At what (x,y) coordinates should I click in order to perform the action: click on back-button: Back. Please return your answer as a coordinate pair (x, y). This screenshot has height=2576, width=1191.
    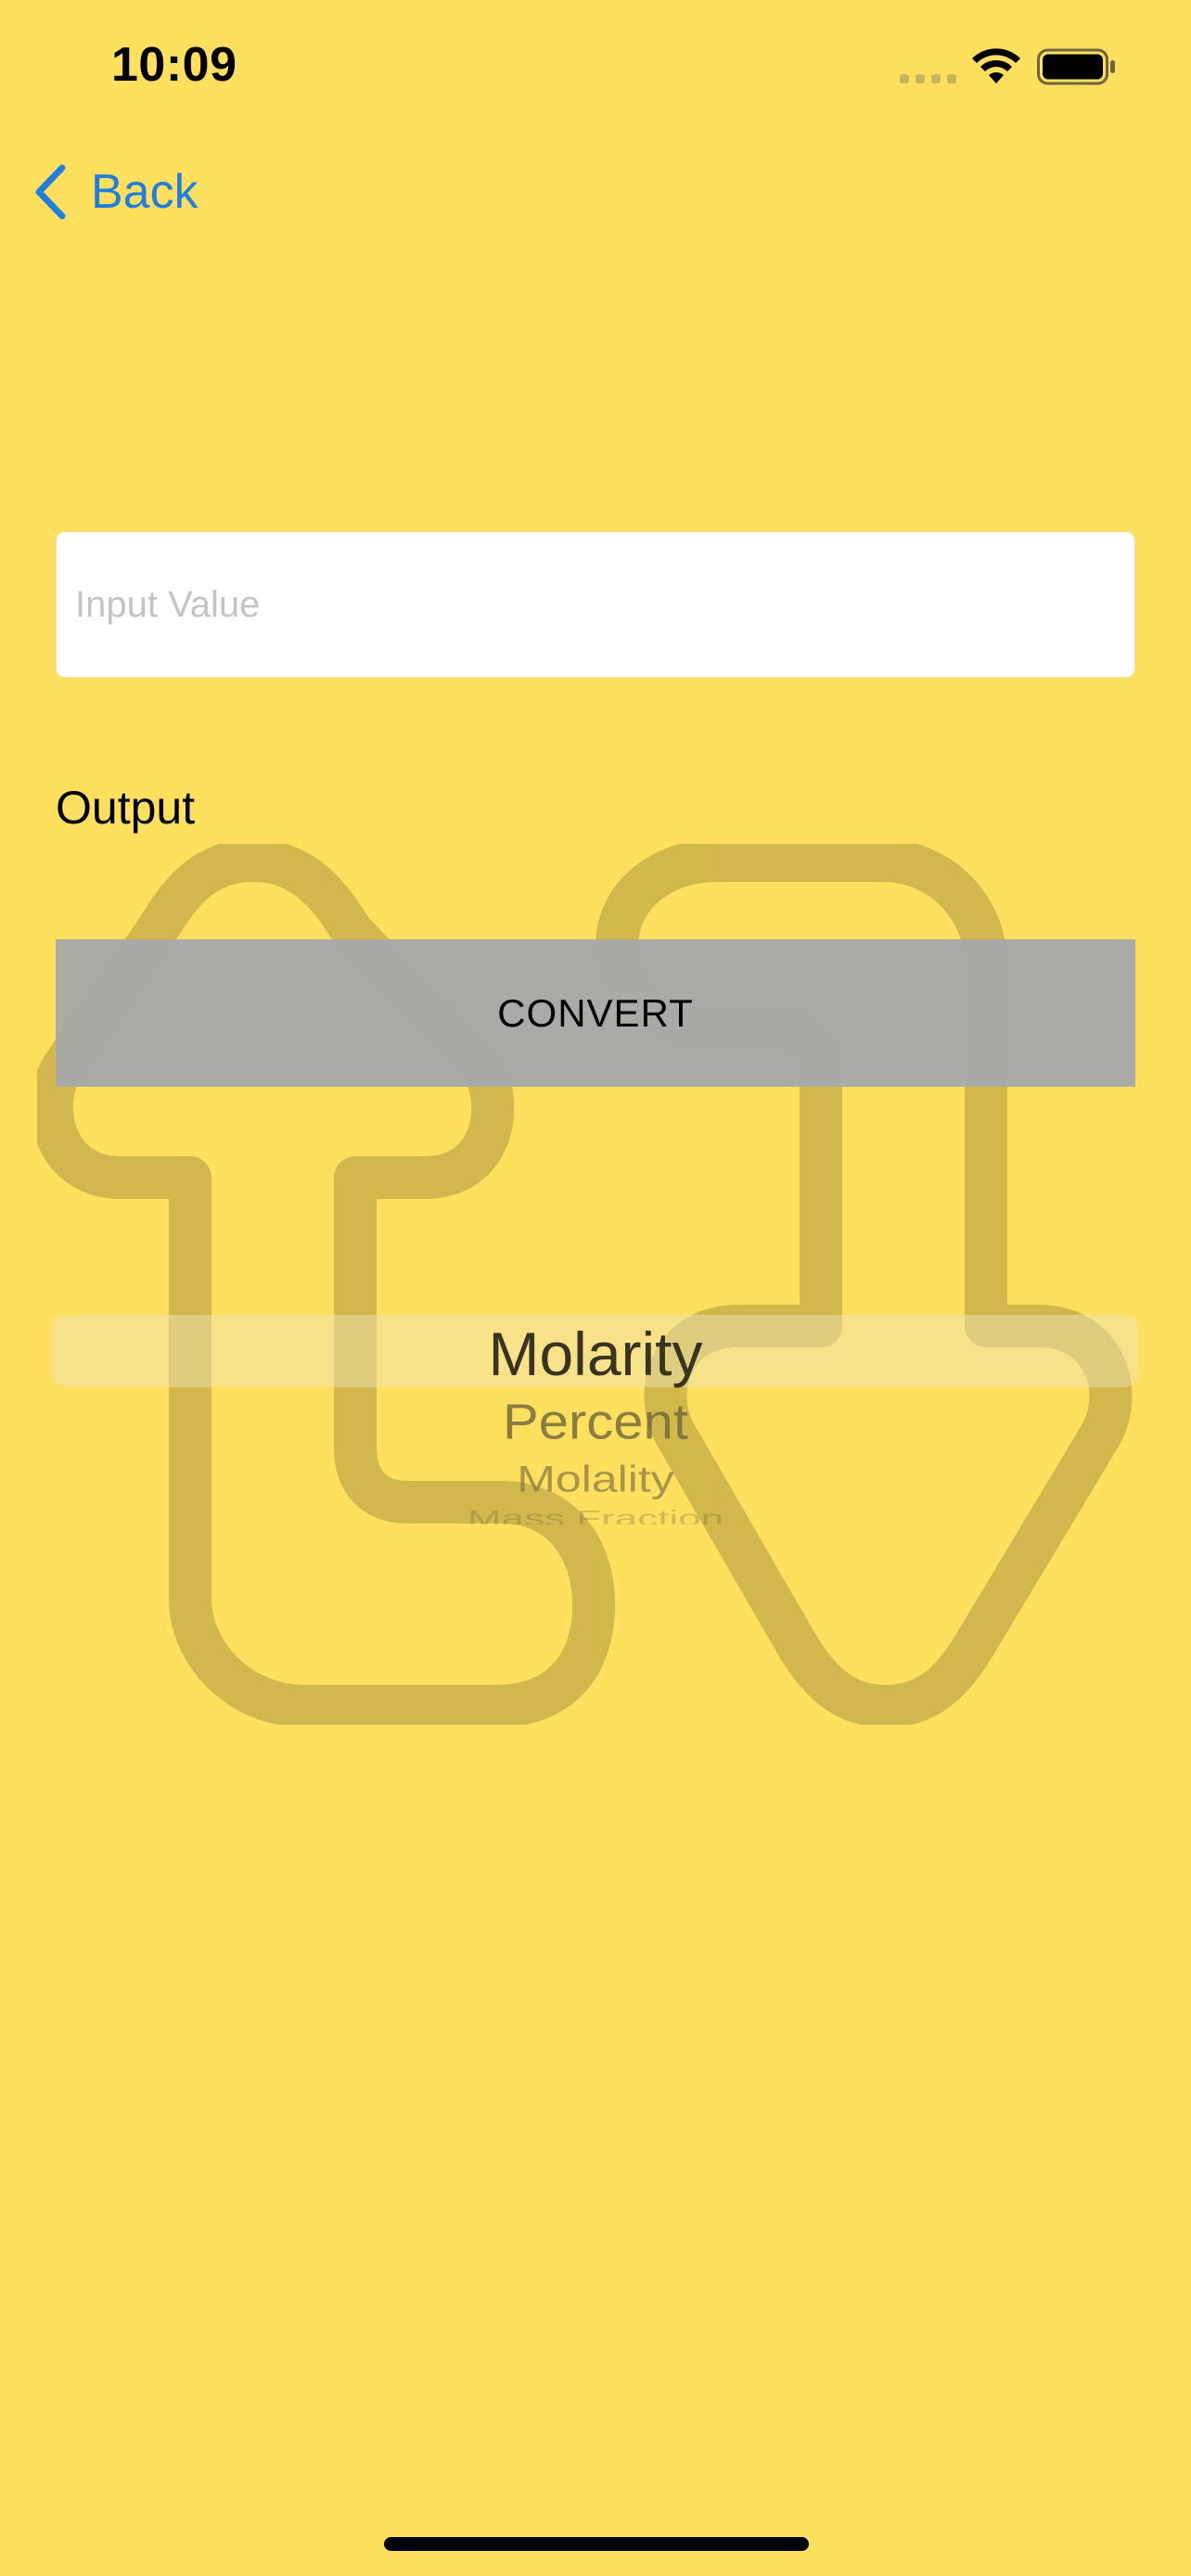
    Looking at the image, I should click on (115, 192).